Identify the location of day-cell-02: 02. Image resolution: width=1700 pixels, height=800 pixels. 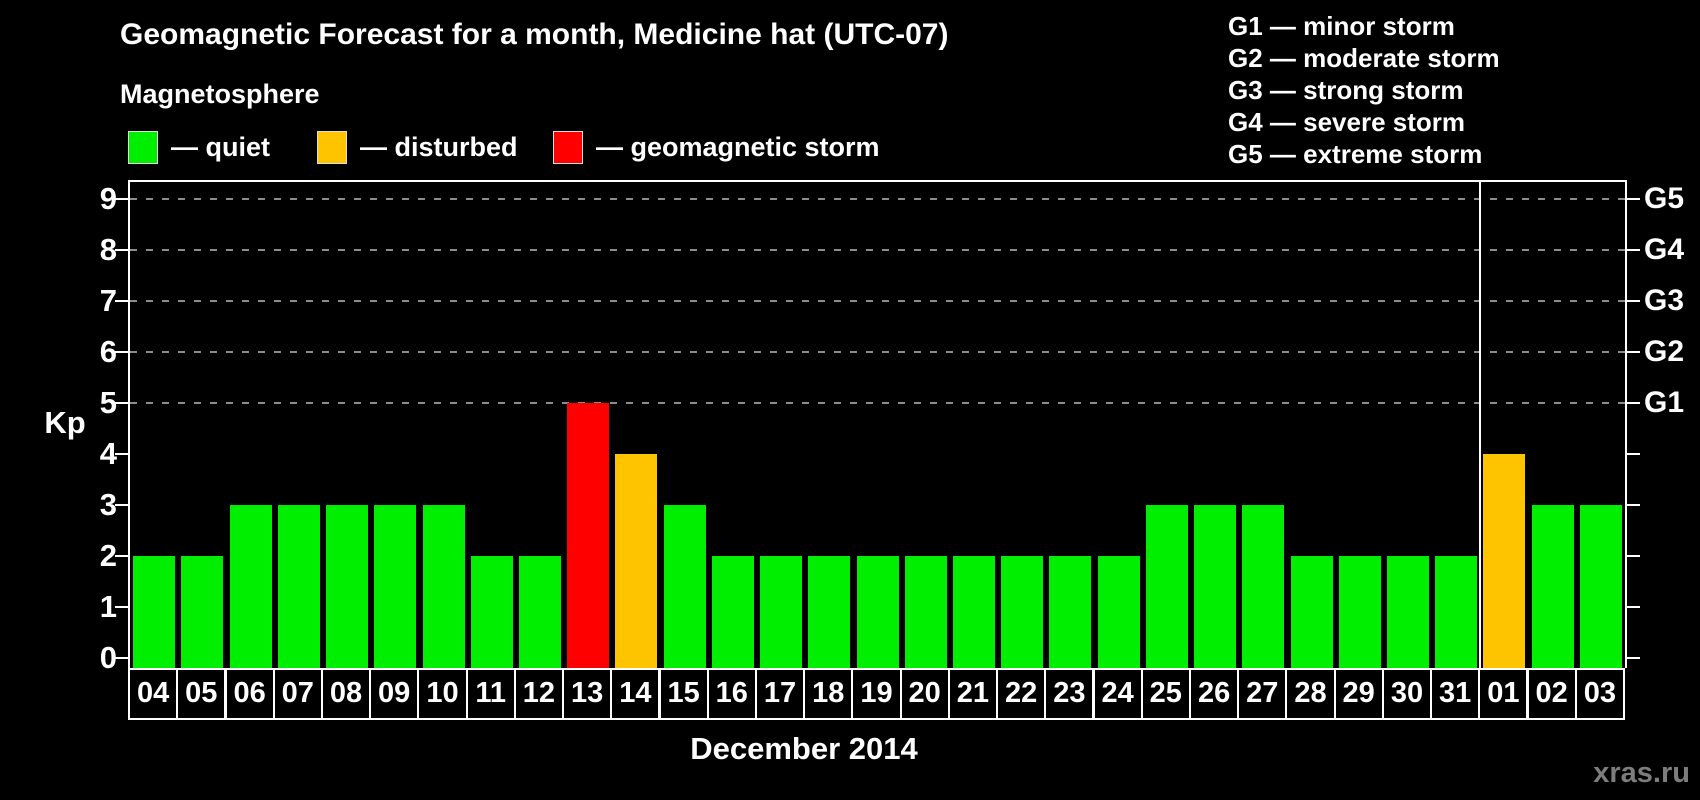
(1551, 694).